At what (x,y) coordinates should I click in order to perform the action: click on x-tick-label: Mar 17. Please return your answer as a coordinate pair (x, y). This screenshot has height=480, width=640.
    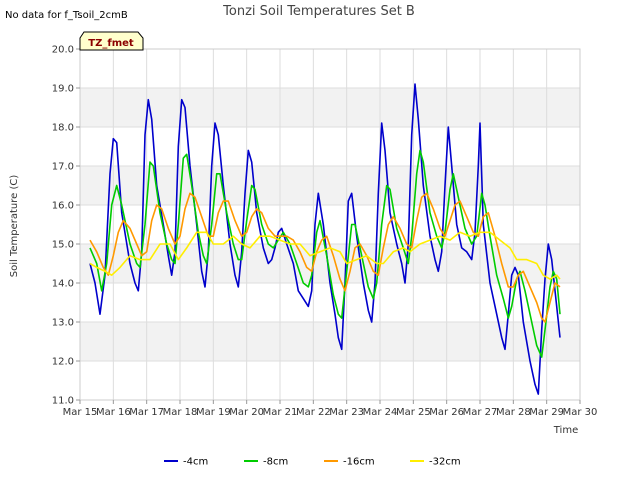
    Looking at the image, I should click on (146, 412).